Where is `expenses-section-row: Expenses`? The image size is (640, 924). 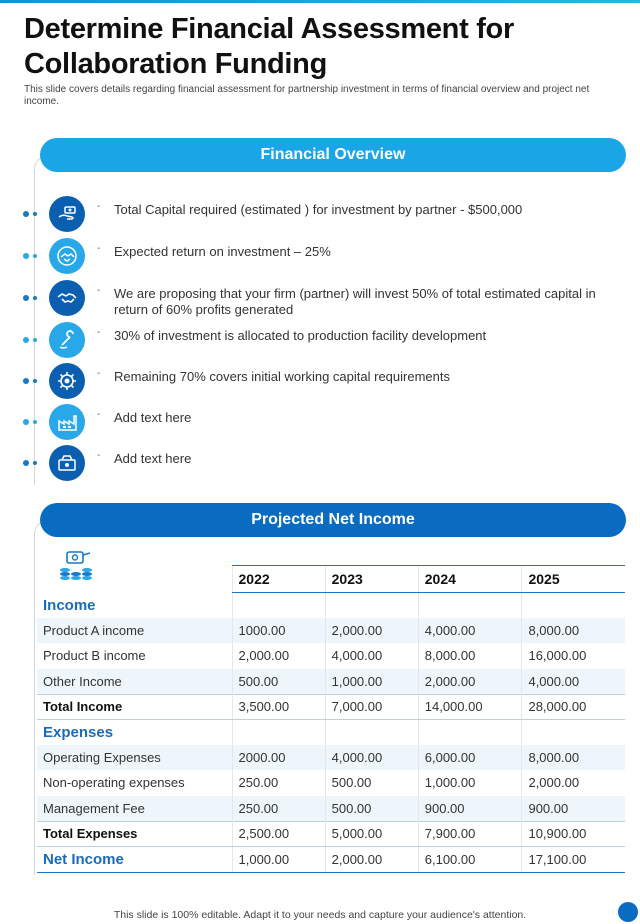 expenses-section-row: Expenses is located at coordinates (331, 732).